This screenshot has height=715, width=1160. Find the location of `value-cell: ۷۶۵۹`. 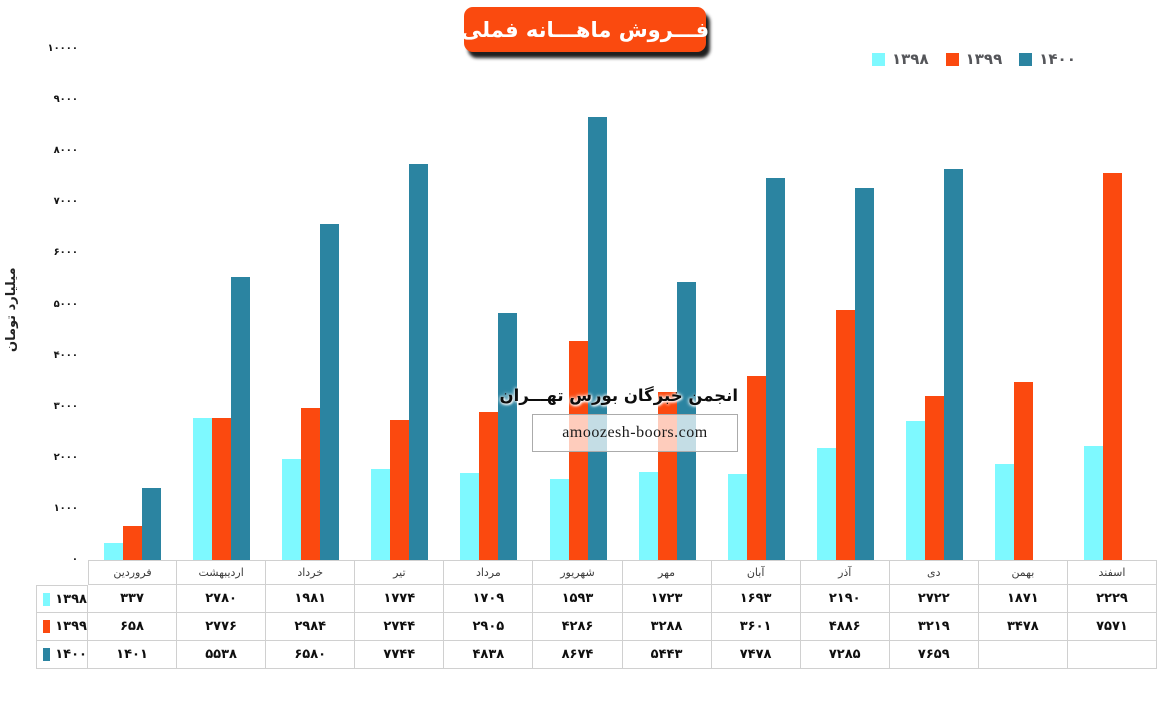

value-cell: ۷۶۵۹ is located at coordinates (934, 655).